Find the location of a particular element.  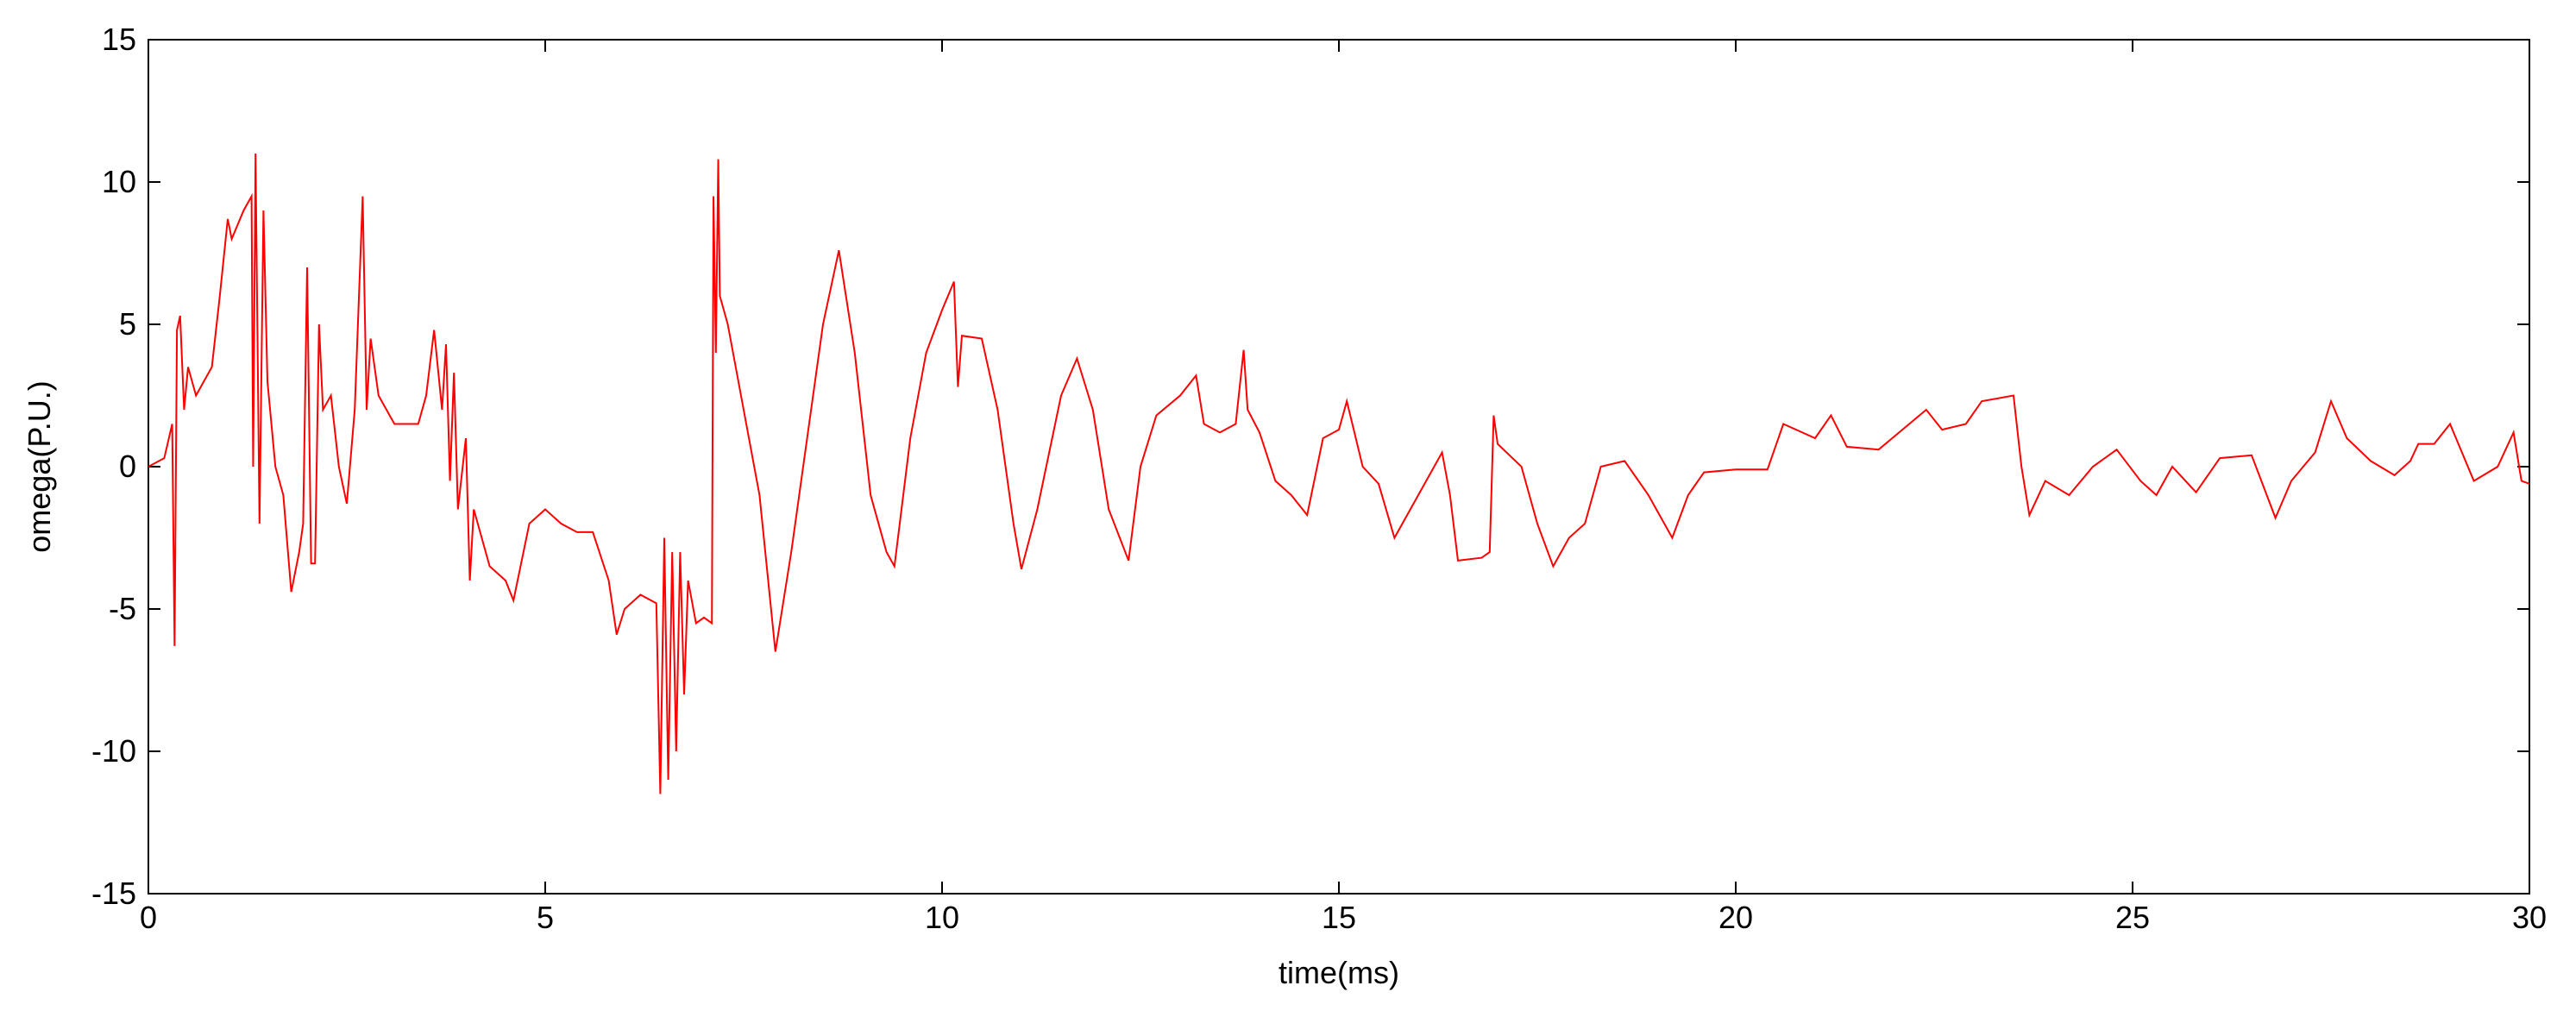

x-axis-label: time(ms) is located at coordinates (1339, 972).